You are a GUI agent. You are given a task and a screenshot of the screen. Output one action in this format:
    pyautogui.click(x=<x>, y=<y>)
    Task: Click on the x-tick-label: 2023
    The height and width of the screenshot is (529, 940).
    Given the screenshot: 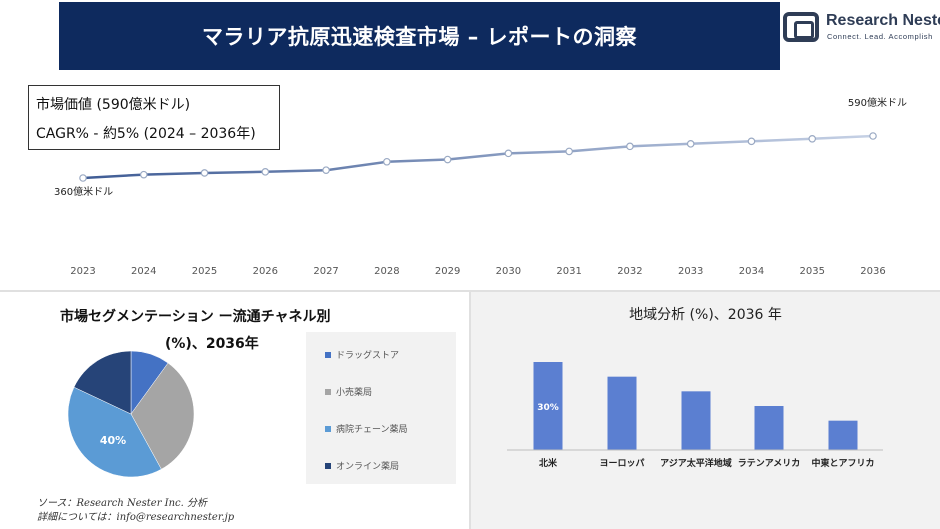 What is the action you would take?
    pyautogui.click(x=82, y=271)
    